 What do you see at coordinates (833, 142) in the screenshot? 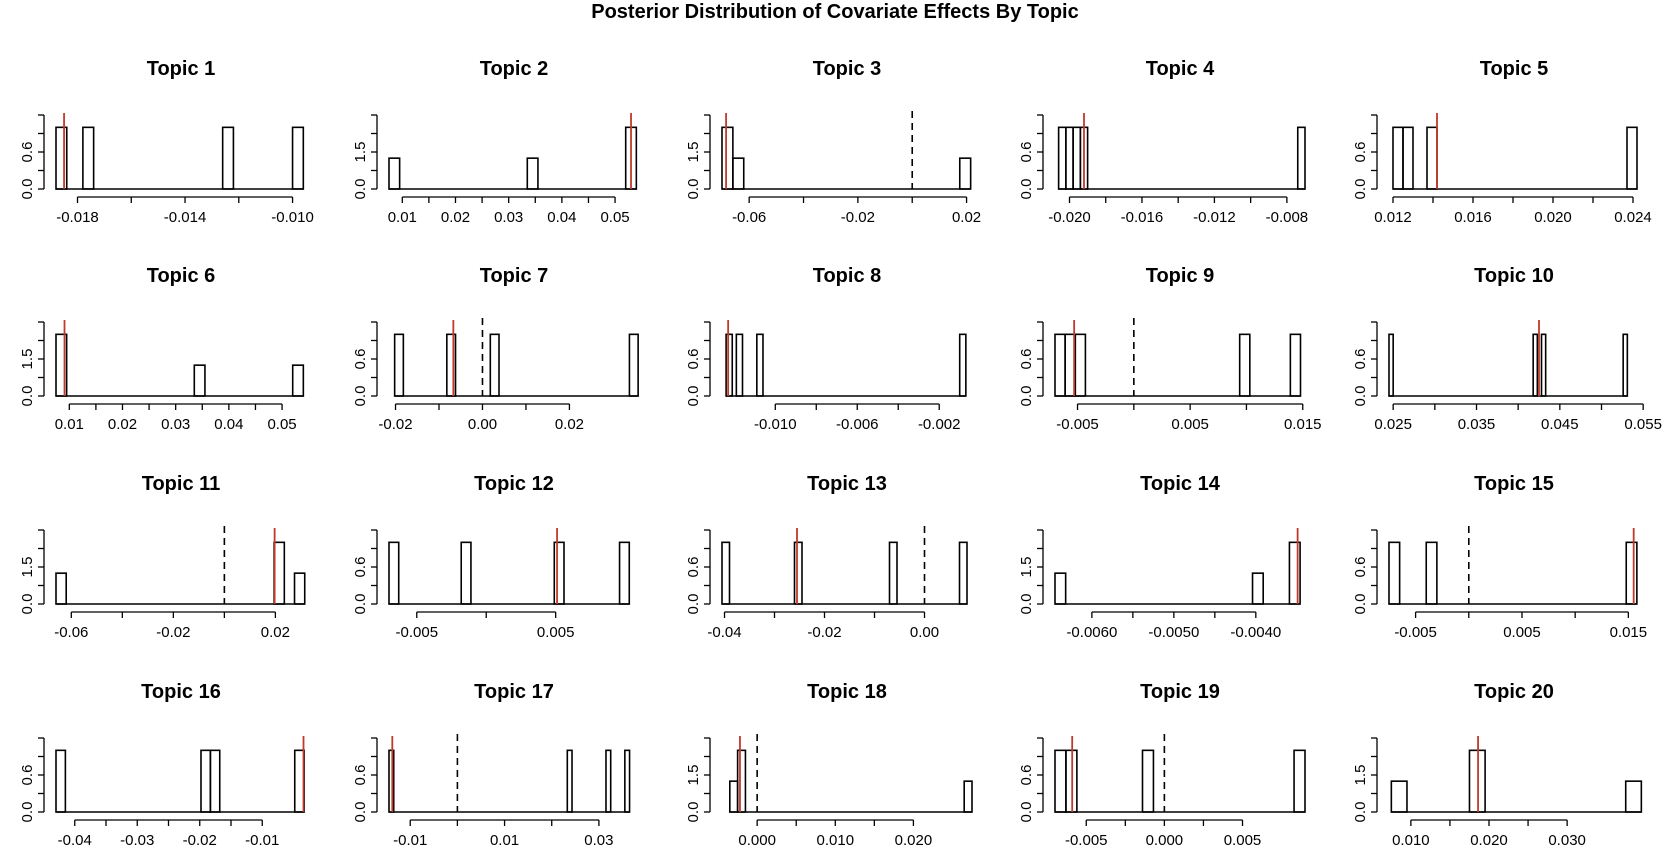
I see `histogram-panel: Topic 3 0.0 1.5 -0.06 -0.02 0.02` at bounding box center [833, 142].